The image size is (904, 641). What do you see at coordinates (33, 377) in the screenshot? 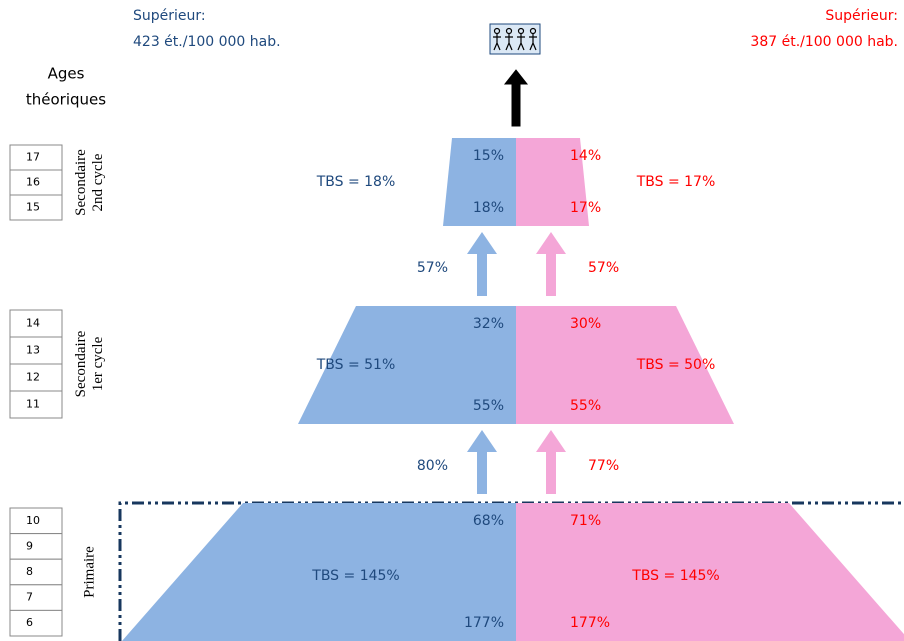
I see `age-label: 12` at bounding box center [33, 377].